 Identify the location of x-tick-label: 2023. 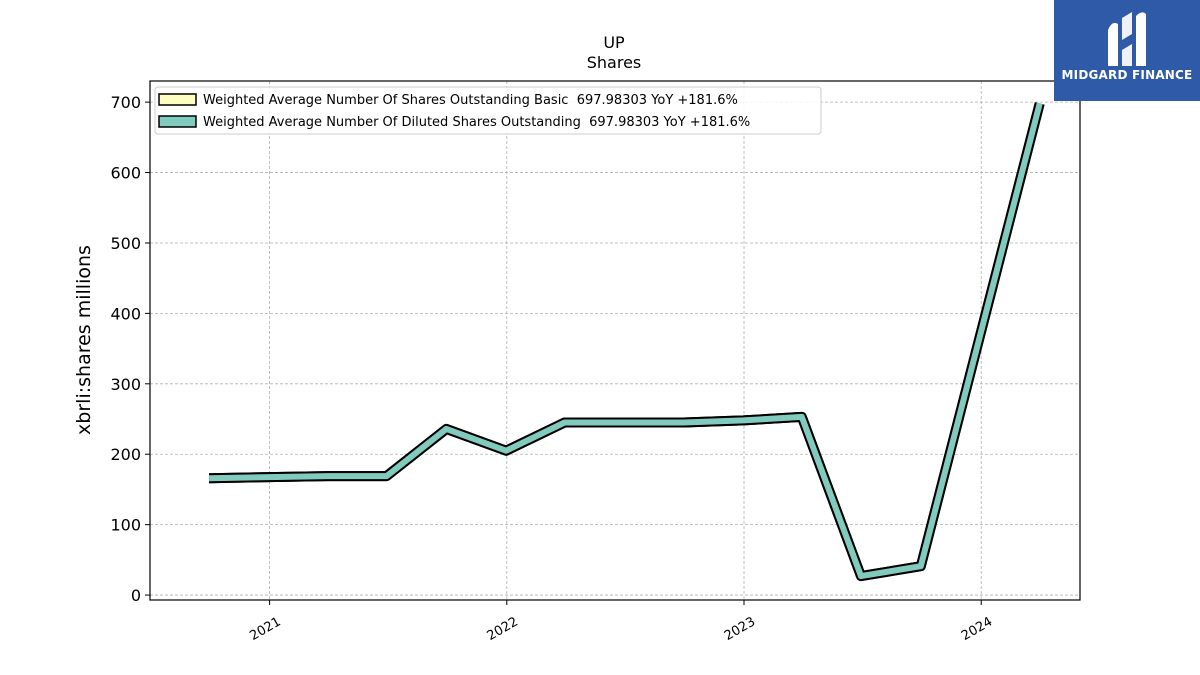
(740, 629).